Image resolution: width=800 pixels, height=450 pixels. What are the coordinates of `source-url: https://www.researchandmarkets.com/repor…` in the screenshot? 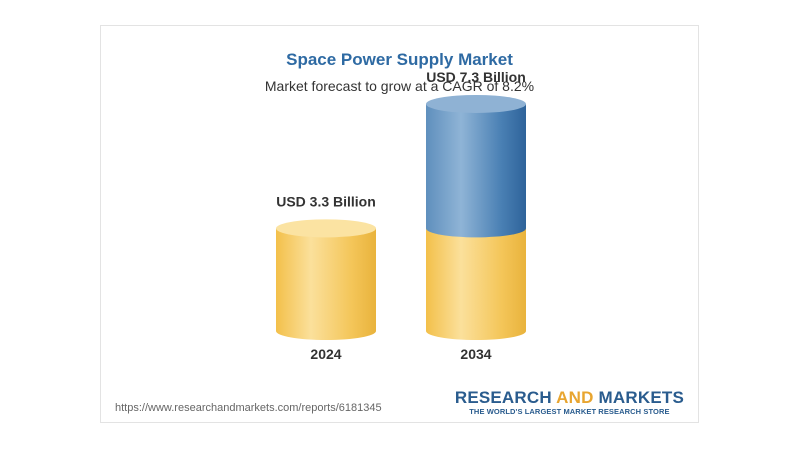 It's located at (248, 408).